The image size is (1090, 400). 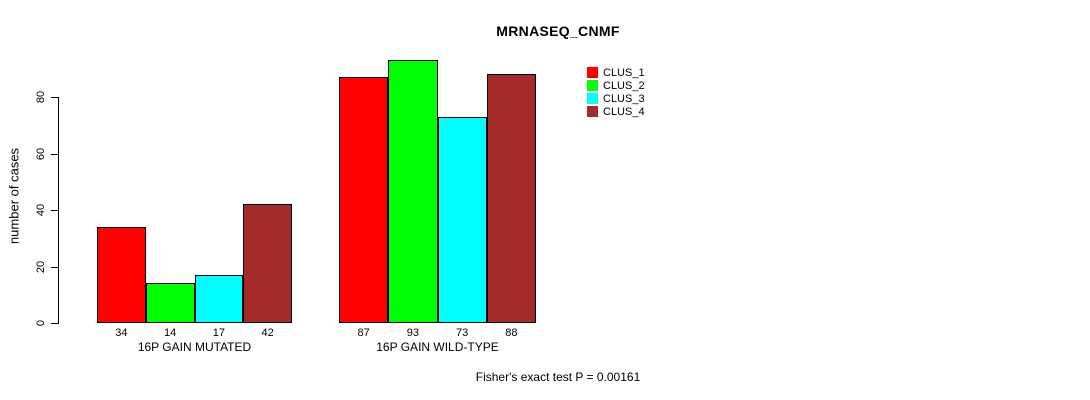 What do you see at coordinates (41, 153) in the screenshot?
I see `y-axis-tick-label: 60` at bounding box center [41, 153].